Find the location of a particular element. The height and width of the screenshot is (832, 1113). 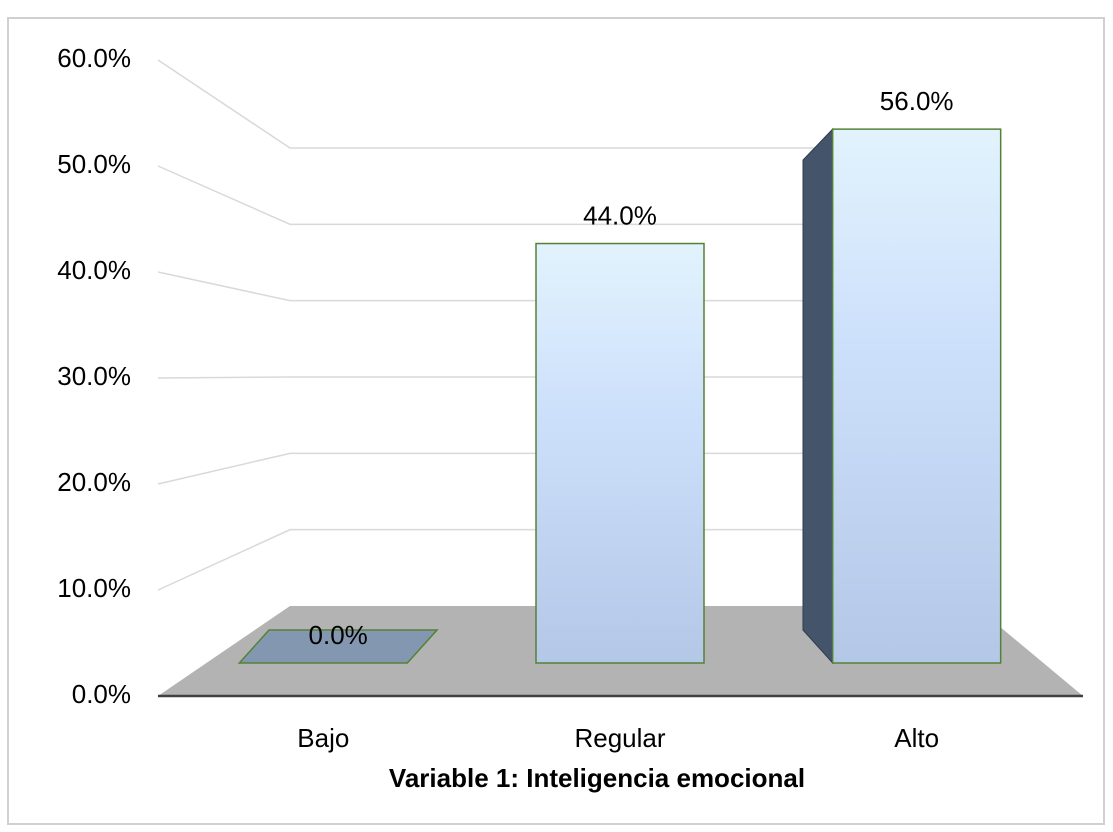

x-tick-label: Regular is located at coordinates (619, 738).